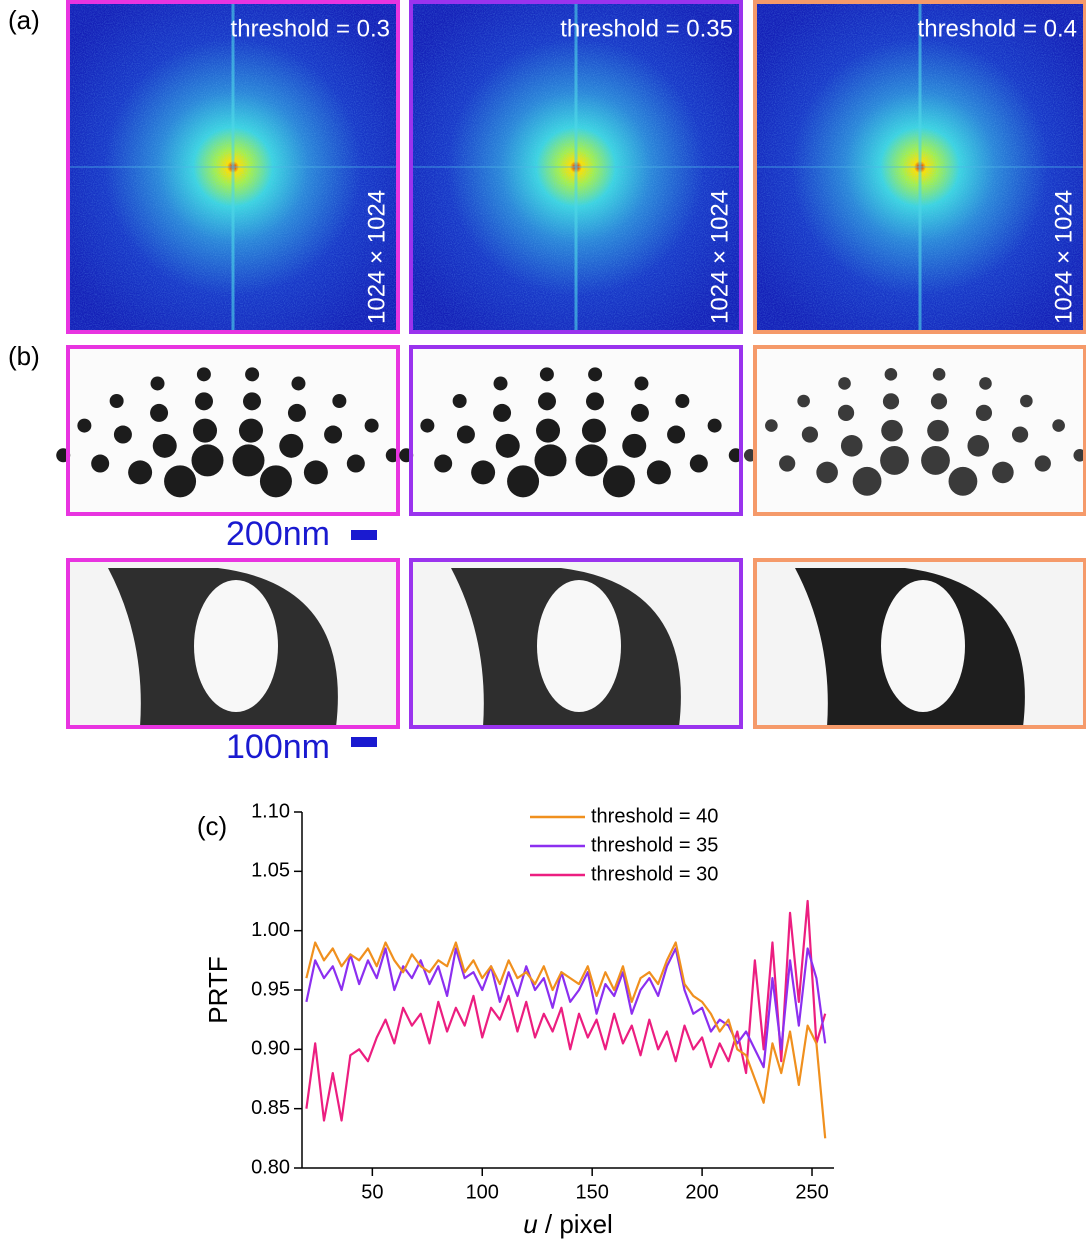  Describe the element at coordinates (701, 1192) in the screenshot. I see `x-tick-label: 200` at that location.